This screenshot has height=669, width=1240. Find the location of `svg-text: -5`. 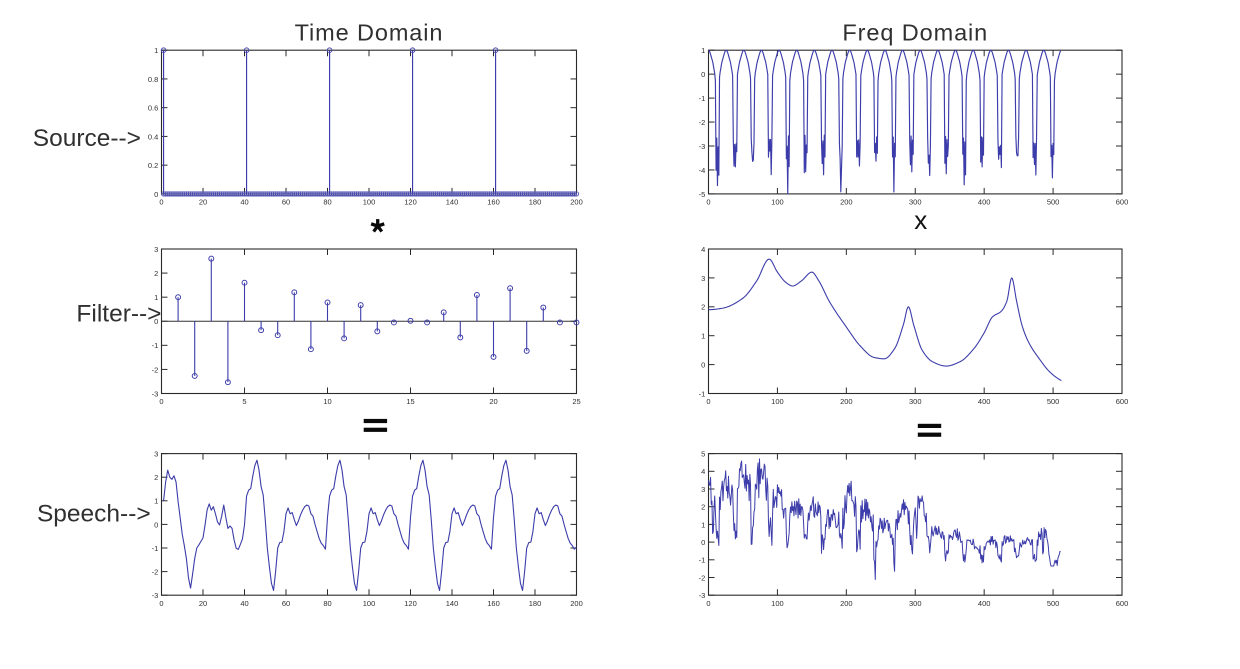

svg-text: -5 is located at coordinates (702, 194).